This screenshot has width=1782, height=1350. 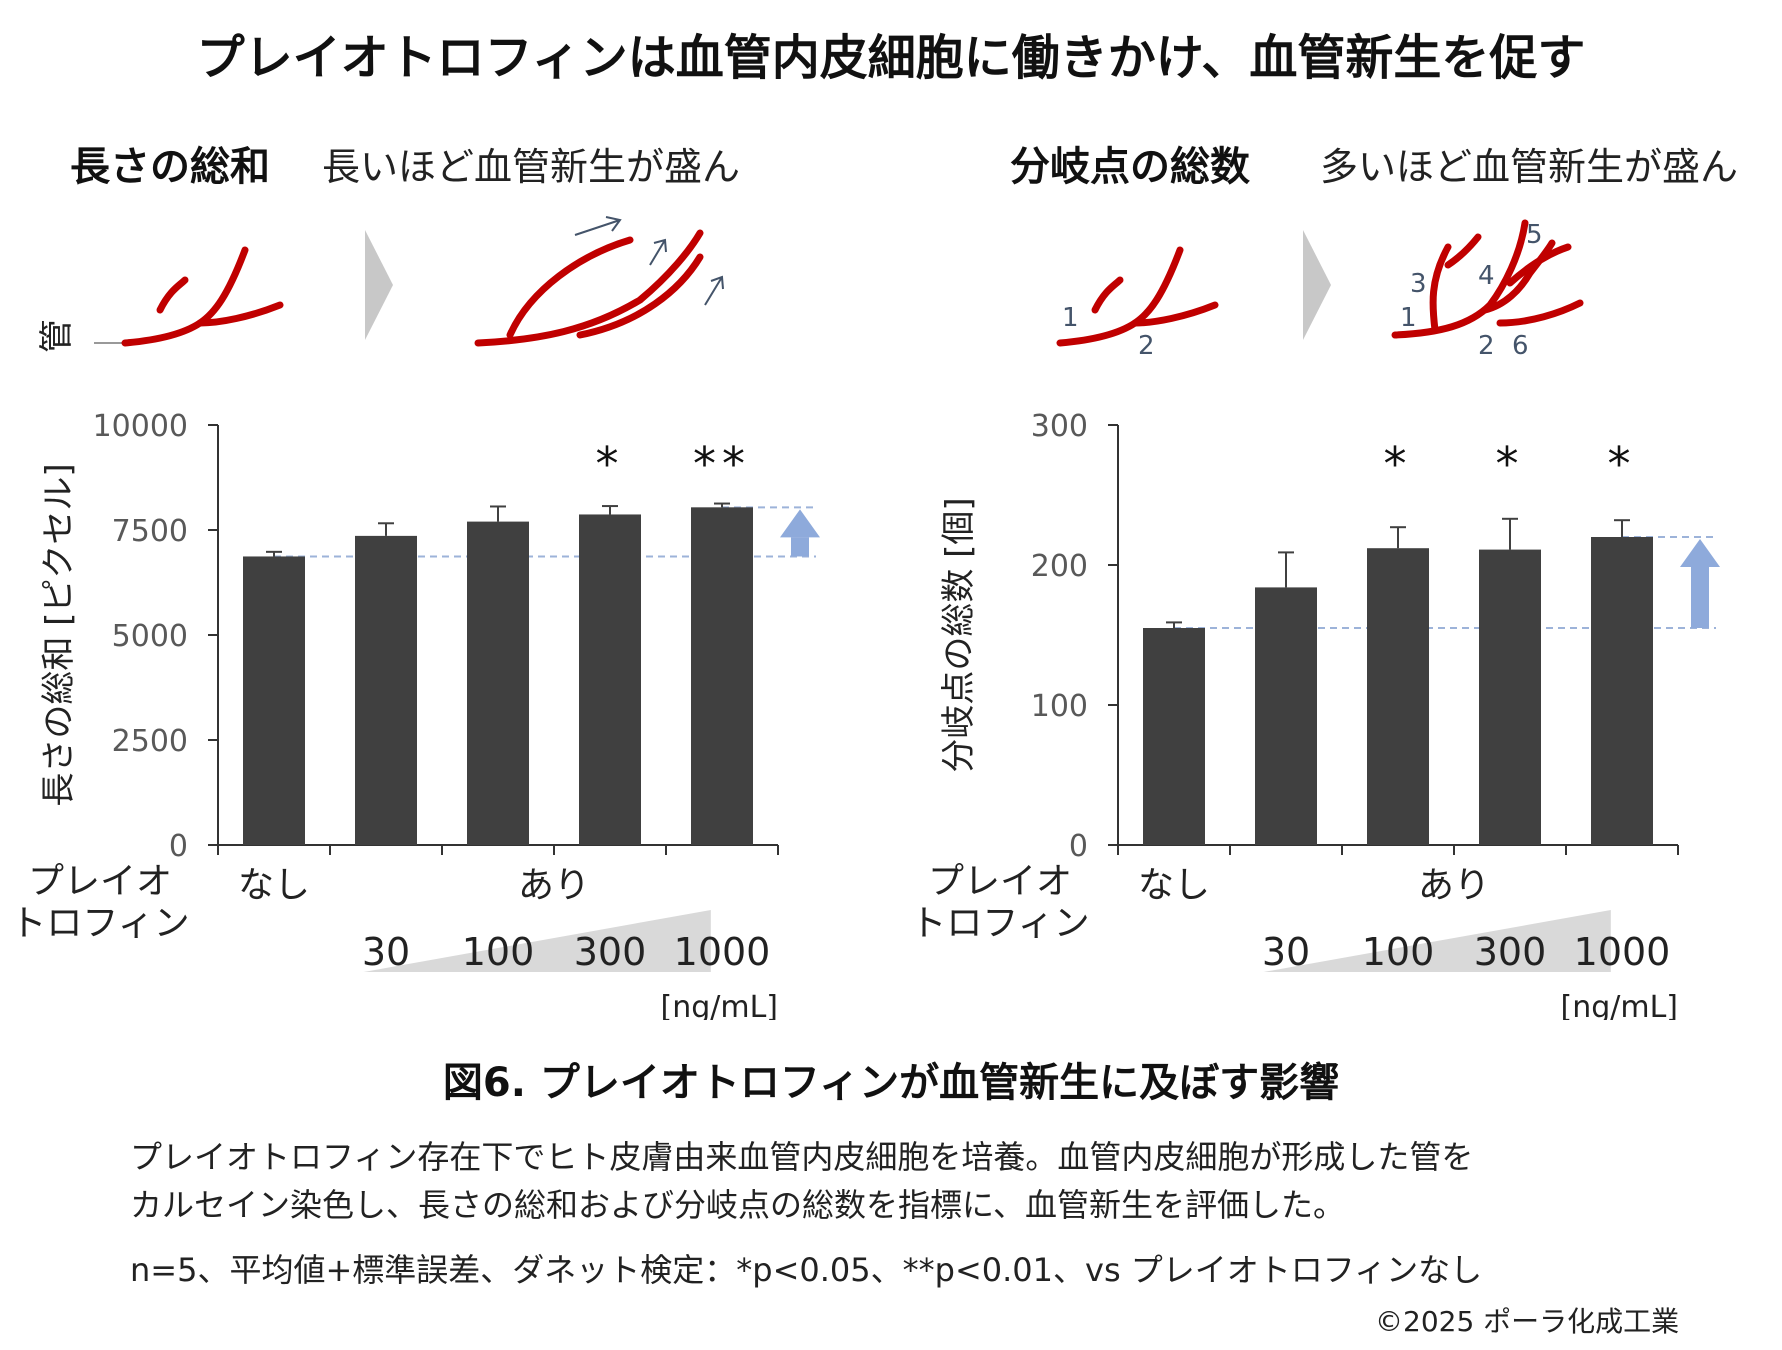 I want to click on branch-number-layer: 1 2 1 2 3 4 5 6, so click(x=891, y=287).